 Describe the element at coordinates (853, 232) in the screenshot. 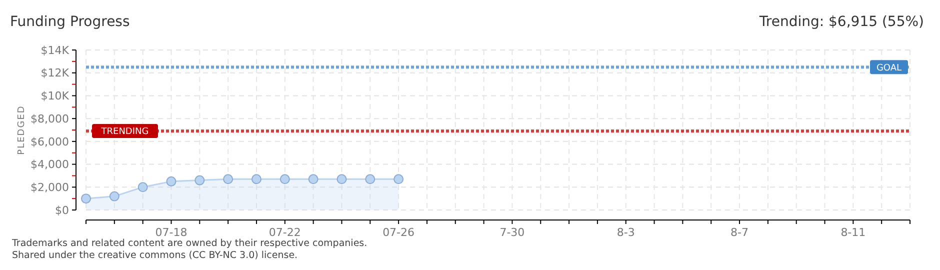

I see `x-tick-label: 8-11` at that location.